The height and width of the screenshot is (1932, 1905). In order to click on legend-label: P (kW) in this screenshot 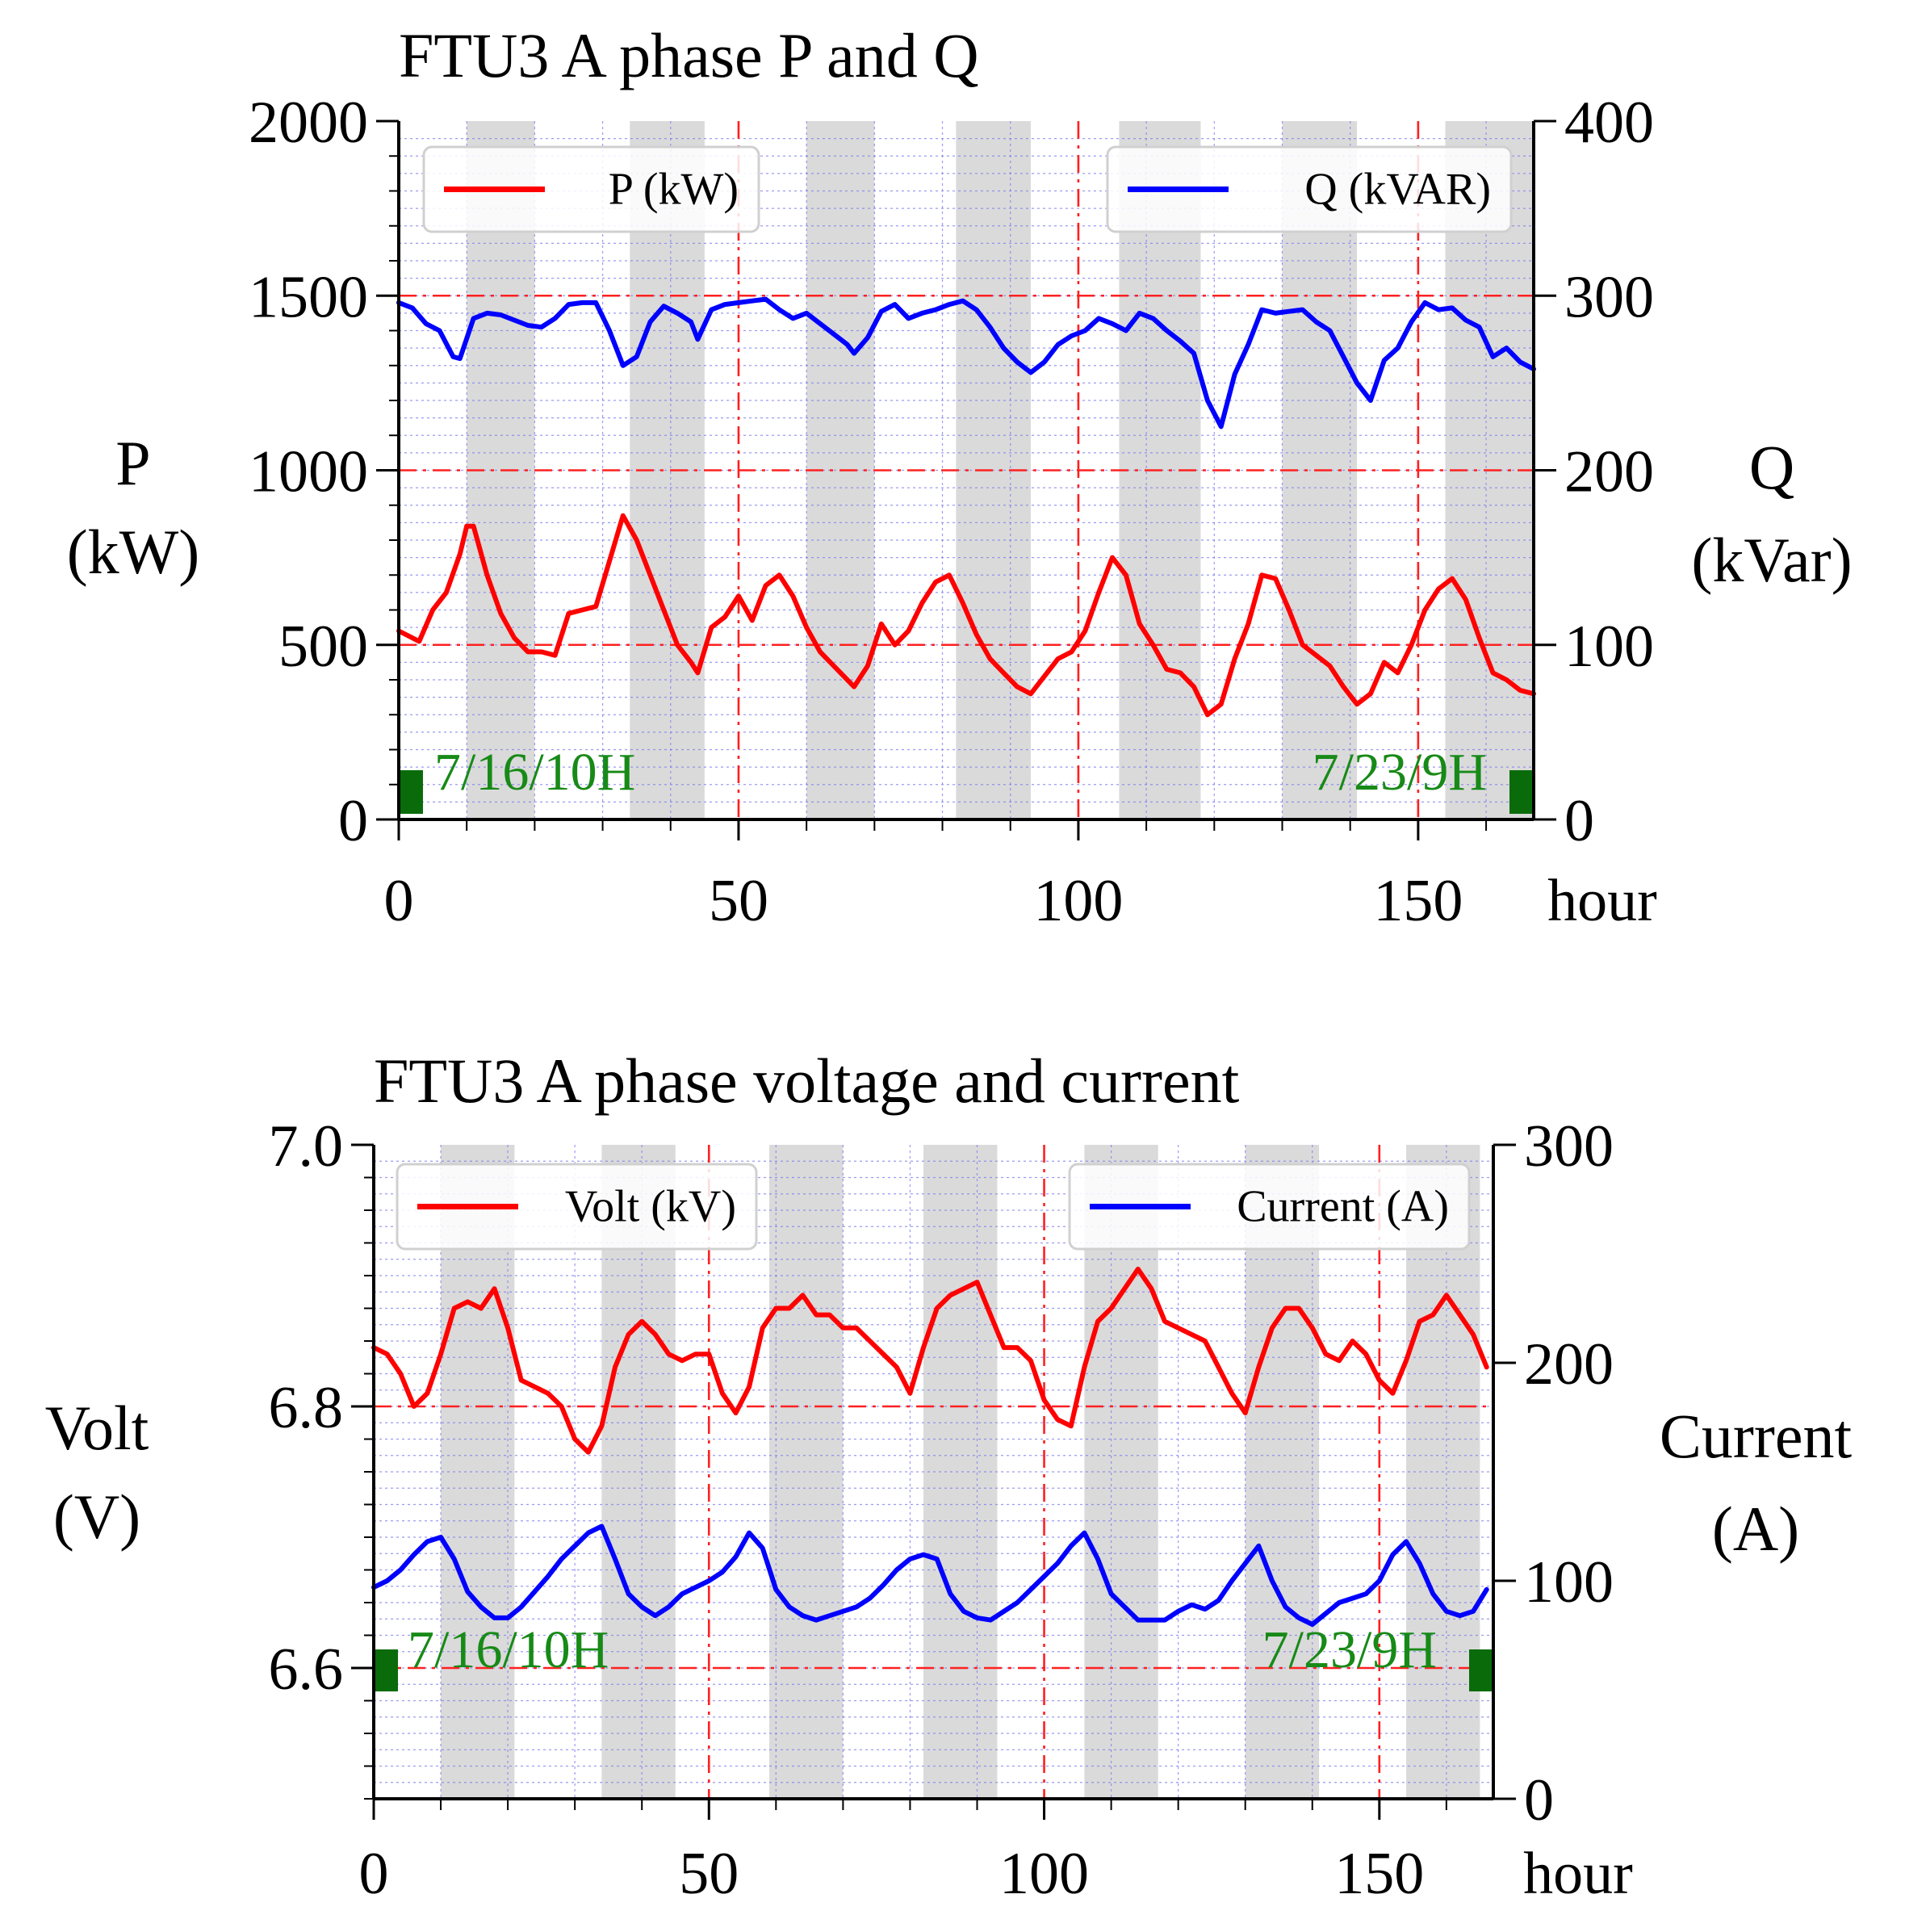, I will do `click(674, 190)`.